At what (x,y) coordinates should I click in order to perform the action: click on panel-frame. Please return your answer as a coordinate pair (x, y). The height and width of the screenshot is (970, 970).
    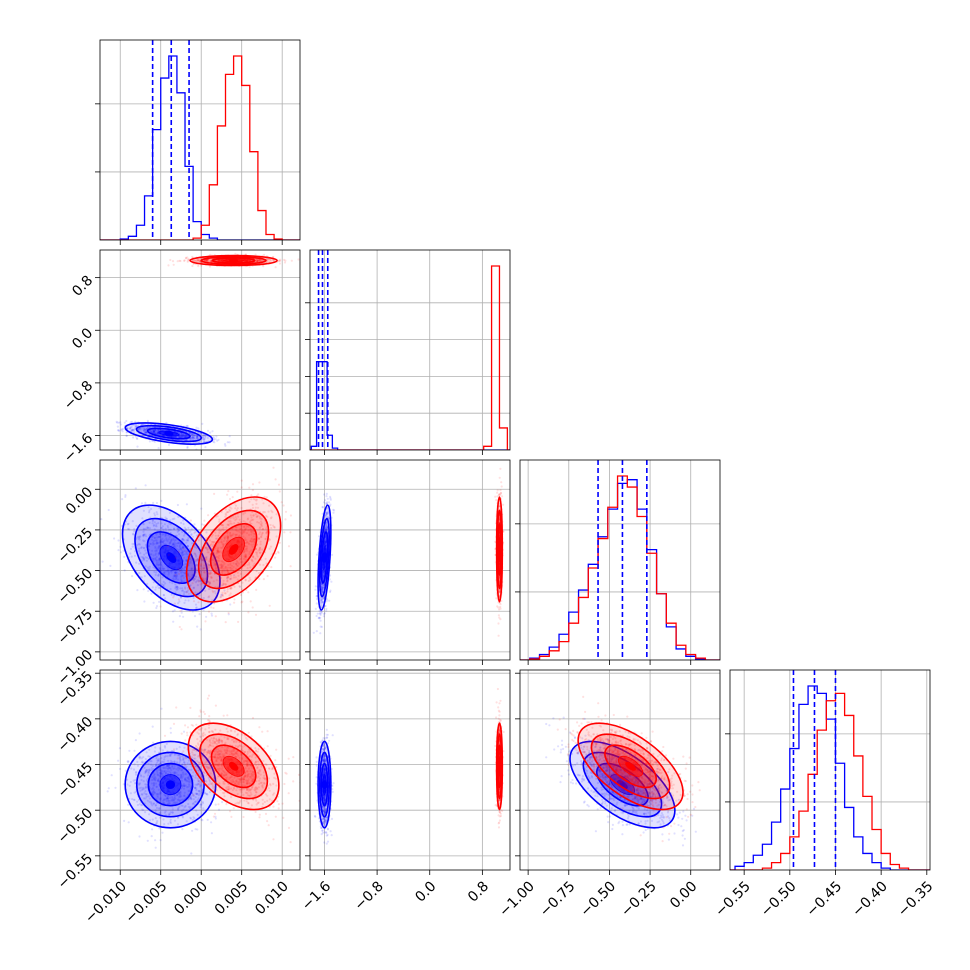
    Looking at the image, I should click on (620, 560).